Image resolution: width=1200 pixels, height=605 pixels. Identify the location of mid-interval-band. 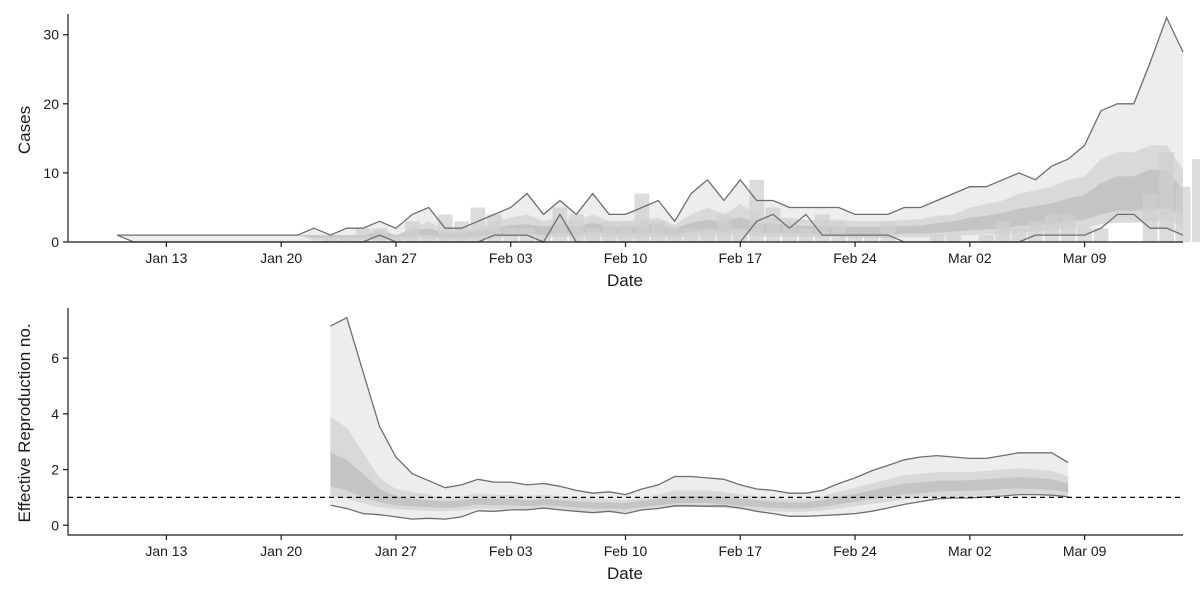
(650, 193).